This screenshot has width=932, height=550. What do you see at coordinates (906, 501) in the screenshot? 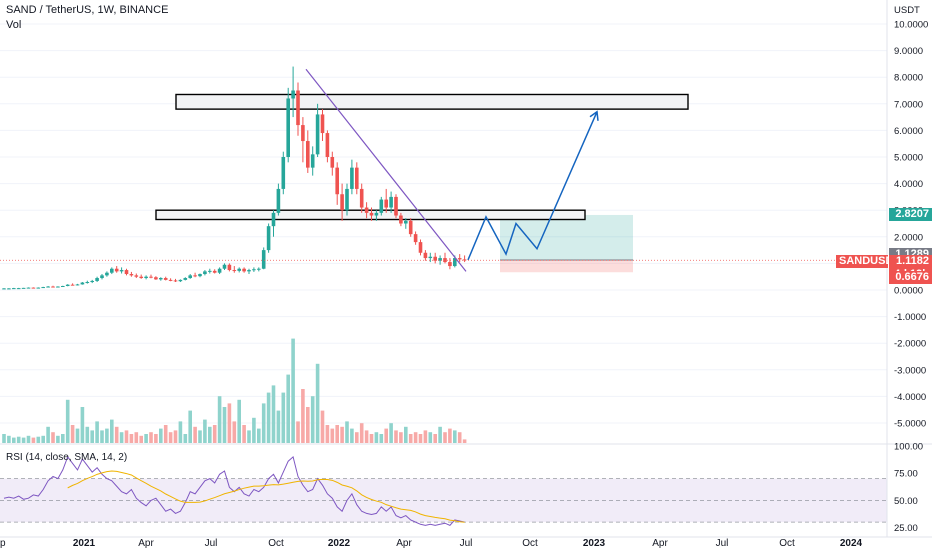
I see `rsi-tick-label: 50.00` at bounding box center [906, 501].